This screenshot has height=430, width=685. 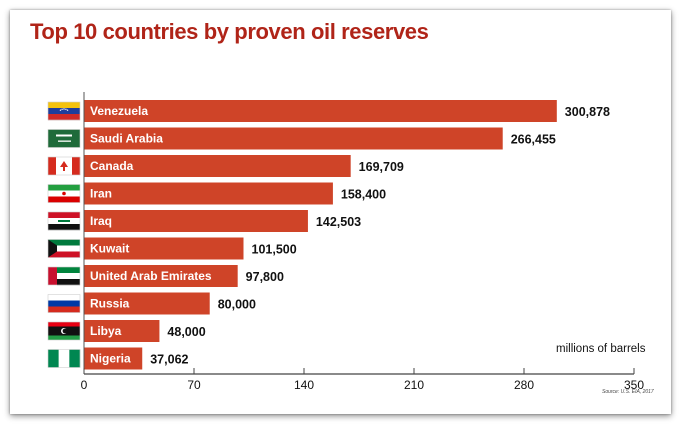 What do you see at coordinates (274, 250) in the screenshot?
I see `bar-value-label: 101,500` at bounding box center [274, 250].